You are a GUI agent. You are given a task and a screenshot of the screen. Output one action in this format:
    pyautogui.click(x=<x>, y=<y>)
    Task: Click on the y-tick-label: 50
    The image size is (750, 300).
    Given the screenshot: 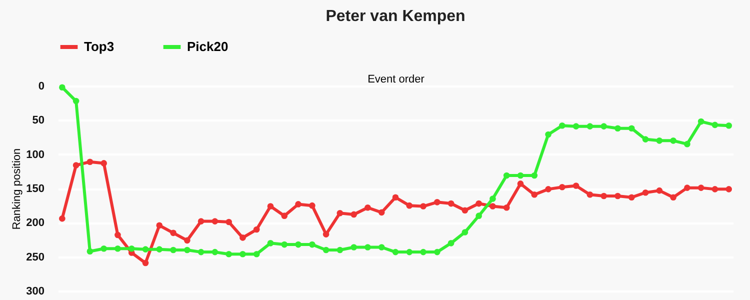 What is the action you would take?
    pyautogui.click(x=38, y=120)
    